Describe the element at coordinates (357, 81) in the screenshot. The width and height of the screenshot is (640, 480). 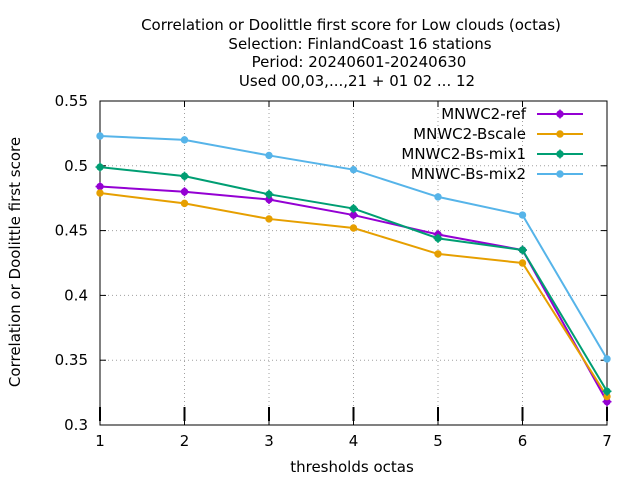
I see `title-line-4: Used 00,03,...,21 + 01 02 ... 12` at that location.